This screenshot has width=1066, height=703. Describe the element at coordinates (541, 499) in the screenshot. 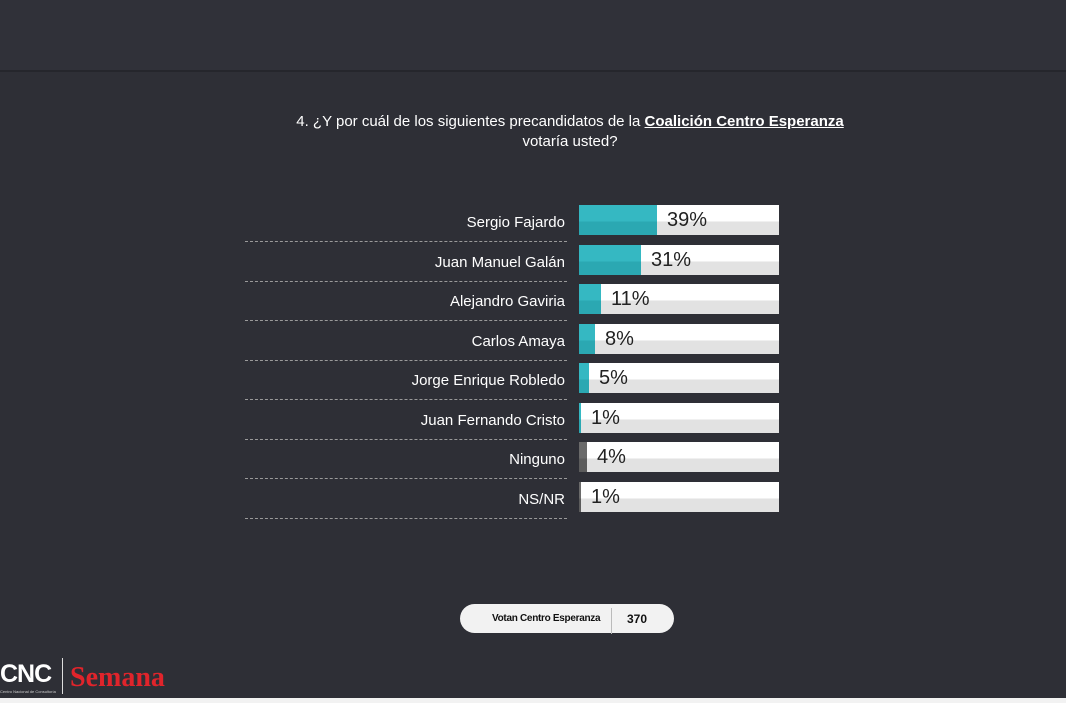

I see `category-label: NS/NR` at that location.